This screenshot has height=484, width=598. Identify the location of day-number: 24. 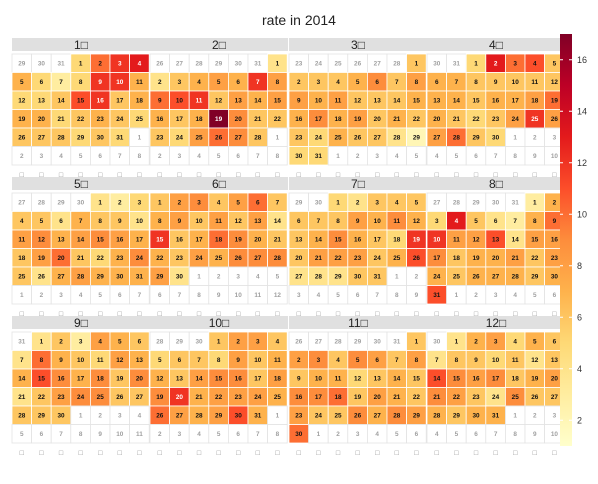
(319, 416).